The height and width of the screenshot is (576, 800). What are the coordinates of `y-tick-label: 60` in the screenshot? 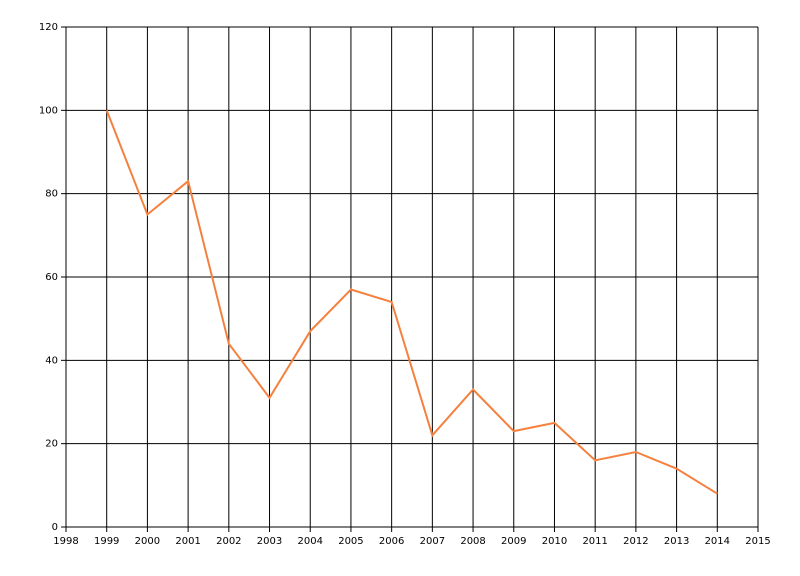 It's located at (51, 277).